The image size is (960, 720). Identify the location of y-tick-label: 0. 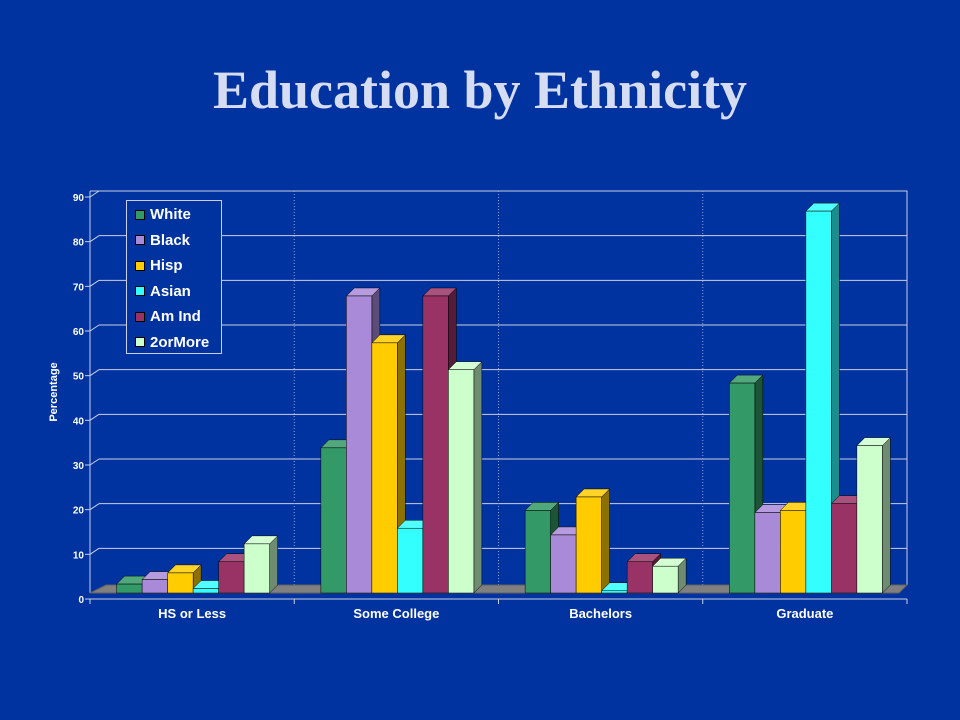
(81, 600).